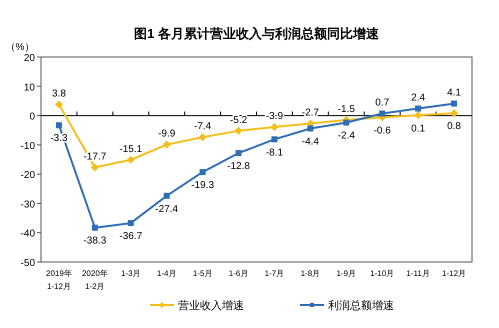  I want to click on data-label: 4.1, so click(454, 93).